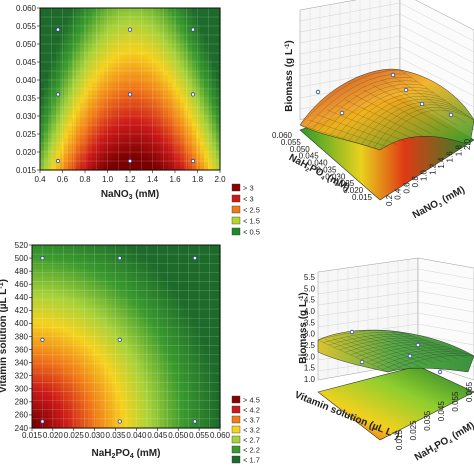 This screenshot has height=474, width=474. I want to click on mesh-line, so click(366, 126).